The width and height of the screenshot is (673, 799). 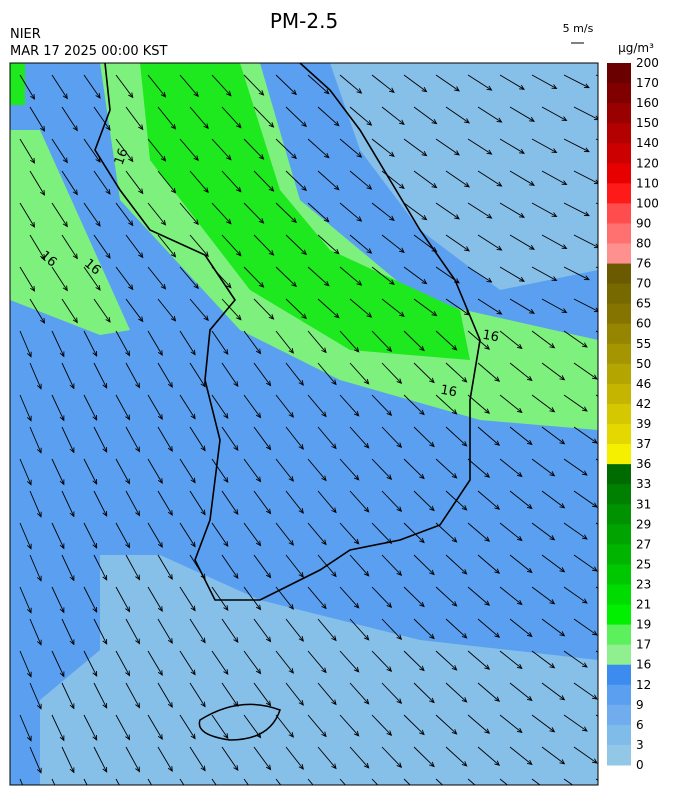 What do you see at coordinates (643, 524) in the screenshot?
I see `colorbar-label: 29` at bounding box center [643, 524].